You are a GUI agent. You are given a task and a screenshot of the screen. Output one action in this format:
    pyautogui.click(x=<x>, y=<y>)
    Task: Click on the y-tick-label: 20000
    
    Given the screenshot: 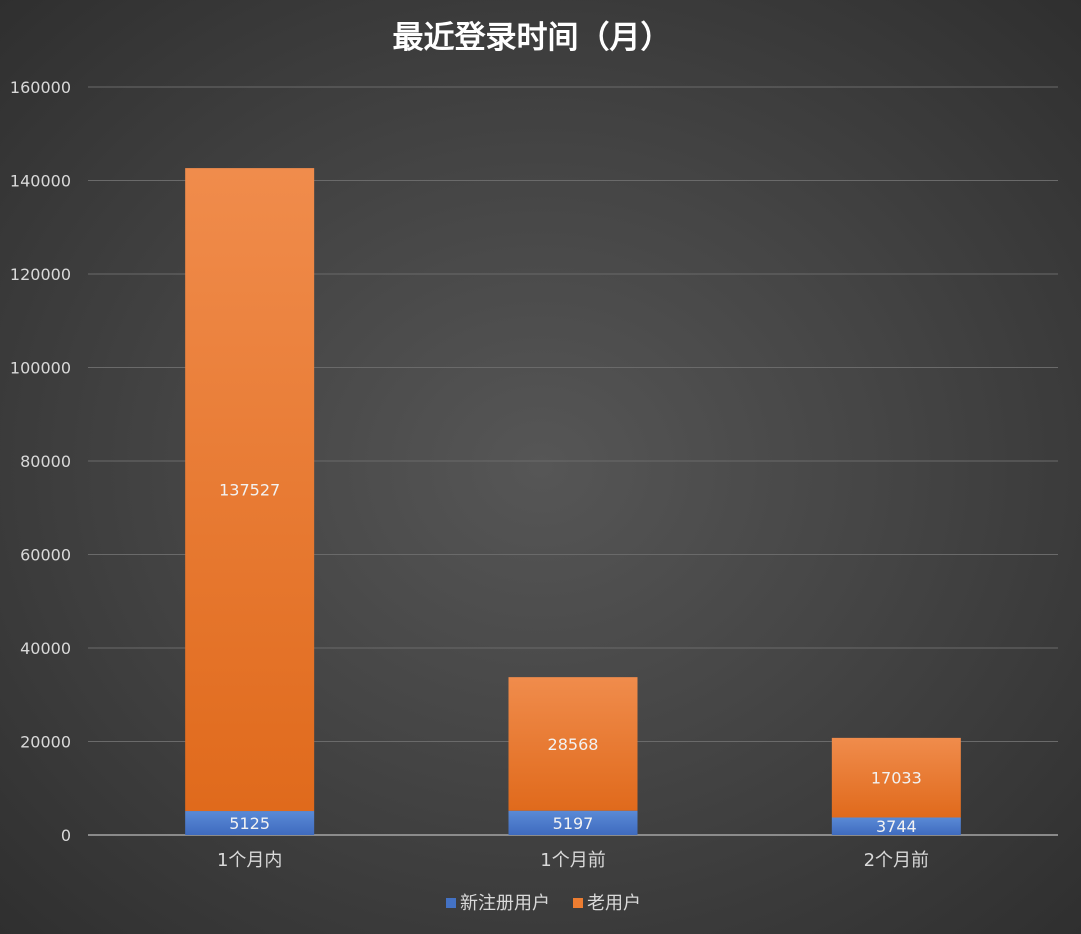 What is the action you would take?
    pyautogui.click(x=45, y=742)
    